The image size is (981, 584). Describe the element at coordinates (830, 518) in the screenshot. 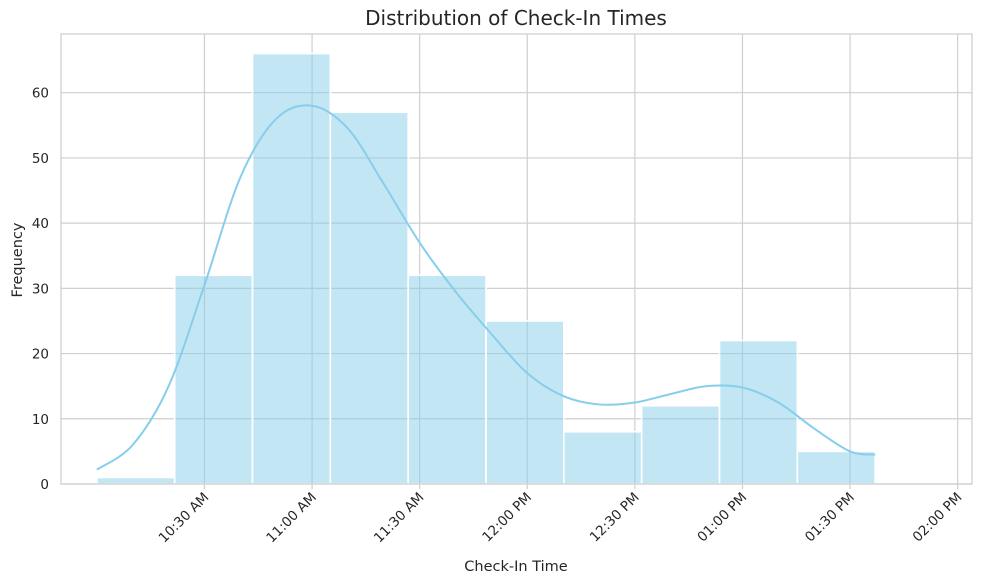

I see `x-tick-label: 01:30 PM` at that location.